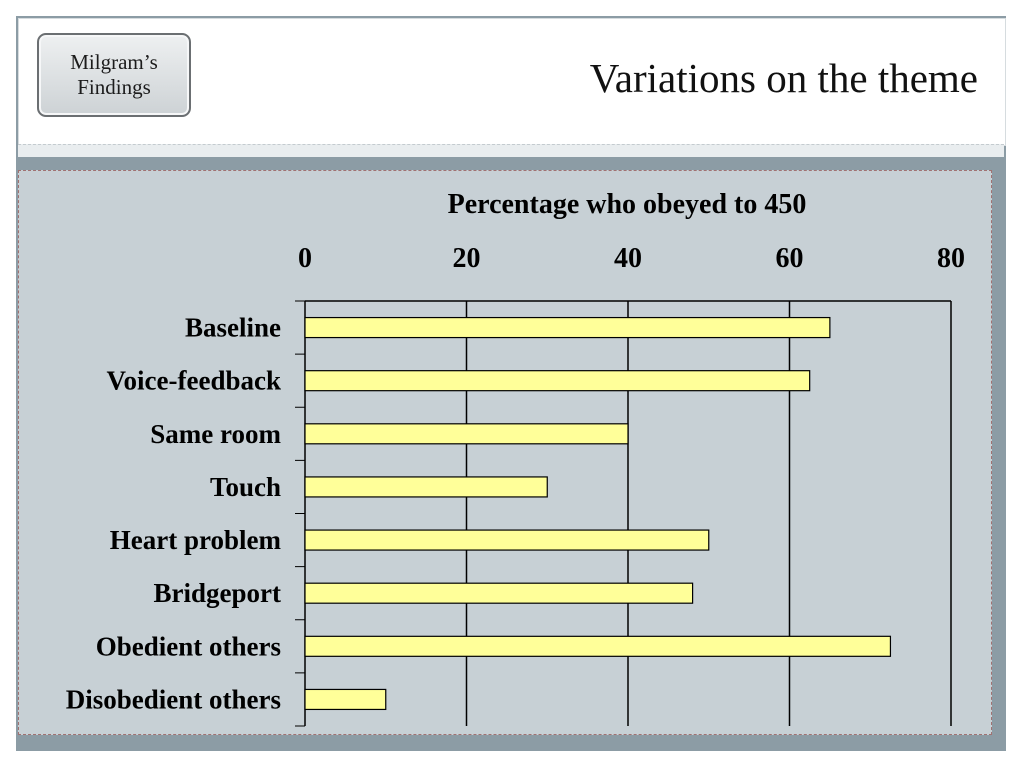  Describe the element at coordinates (114, 87) in the screenshot. I see `badge-line-2: Findings` at that location.